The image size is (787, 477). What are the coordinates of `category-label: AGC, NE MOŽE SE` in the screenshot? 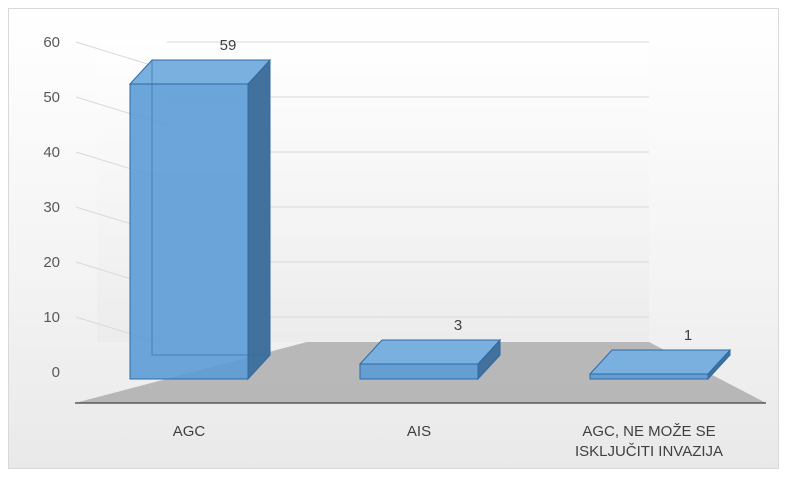 It's located at (648, 431).